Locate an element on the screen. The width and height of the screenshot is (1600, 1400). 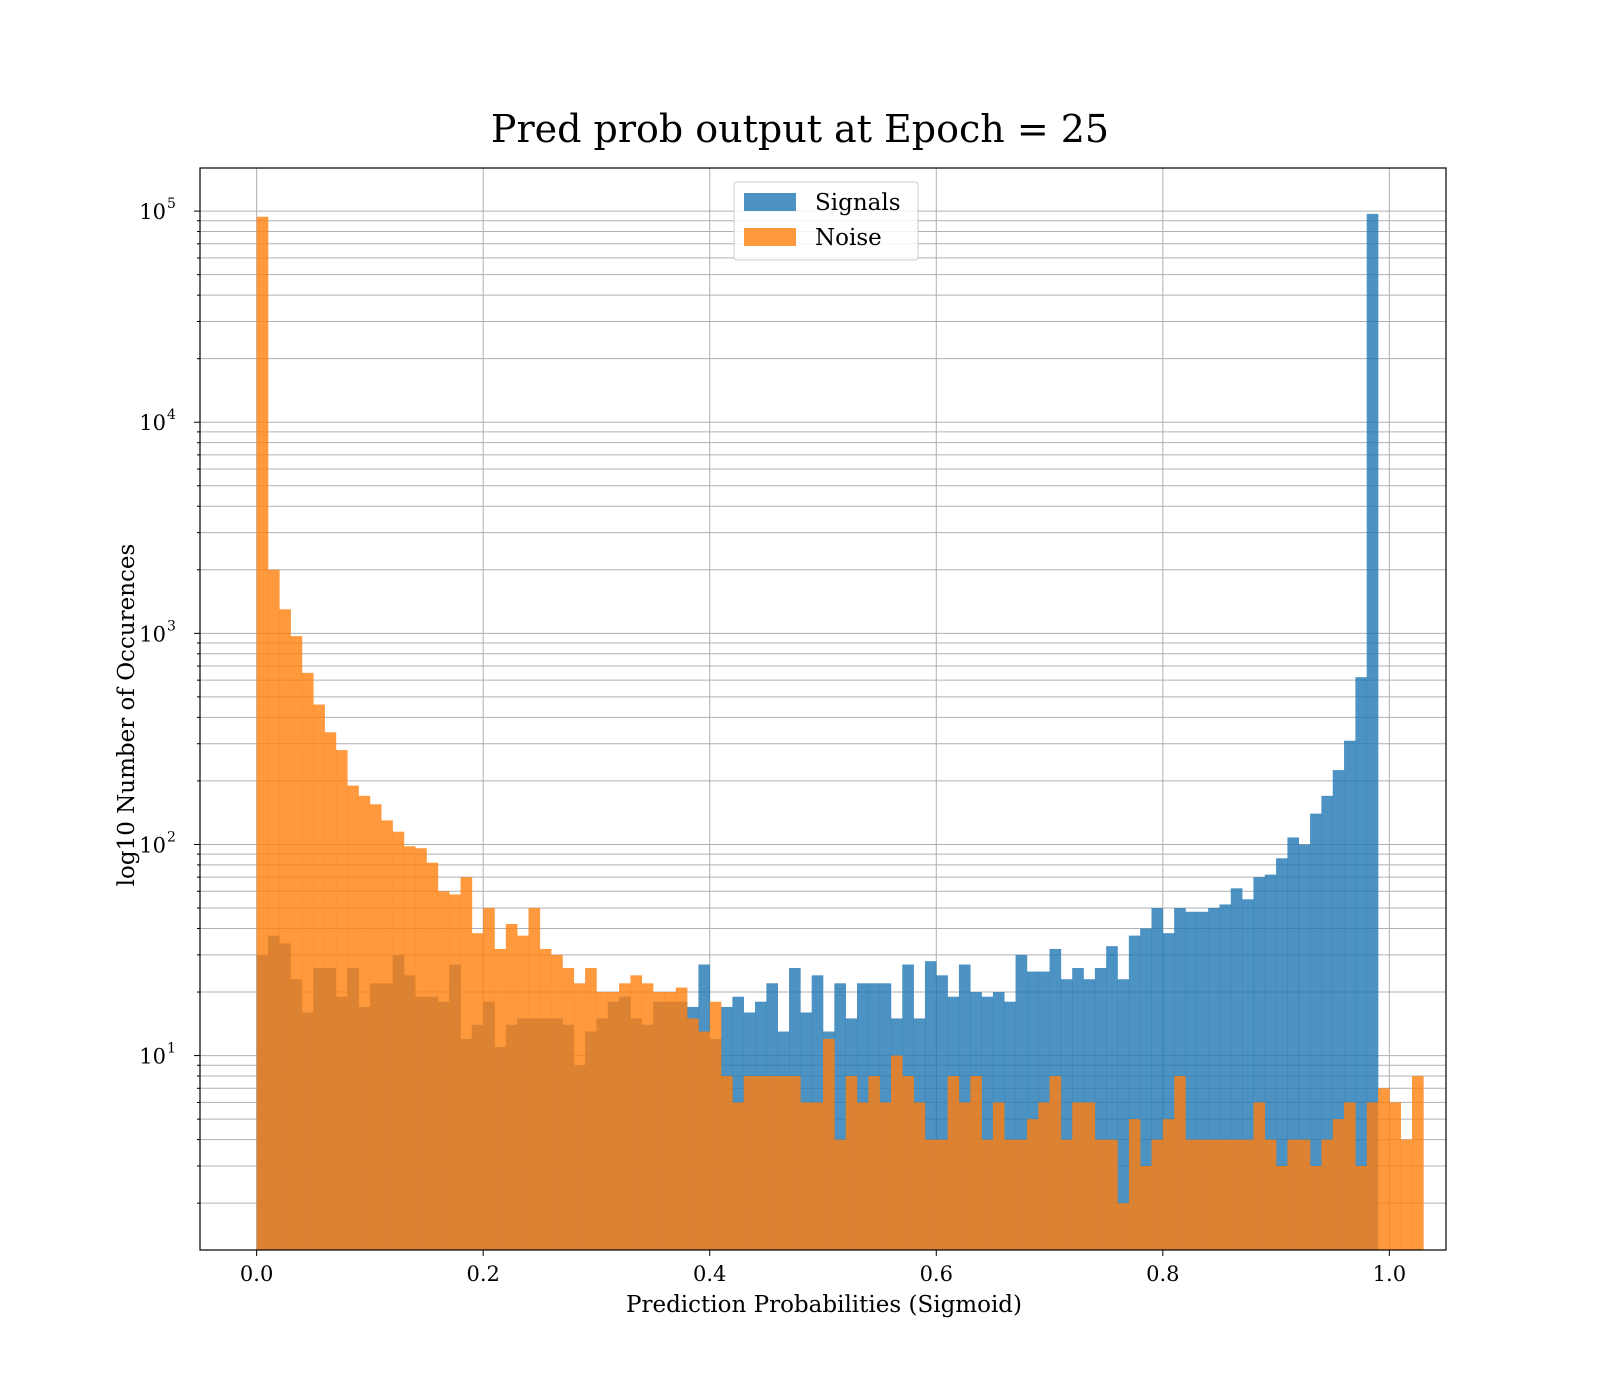
x-tick-label: 0.8 is located at coordinates (1162, 1274).